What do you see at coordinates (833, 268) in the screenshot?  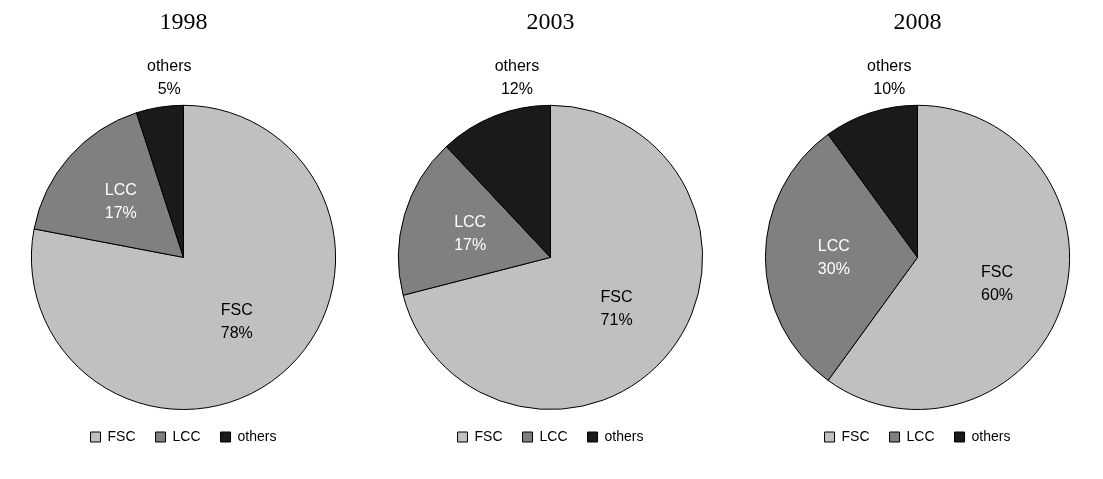 I see `data-label: 30%` at bounding box center [833, 268].